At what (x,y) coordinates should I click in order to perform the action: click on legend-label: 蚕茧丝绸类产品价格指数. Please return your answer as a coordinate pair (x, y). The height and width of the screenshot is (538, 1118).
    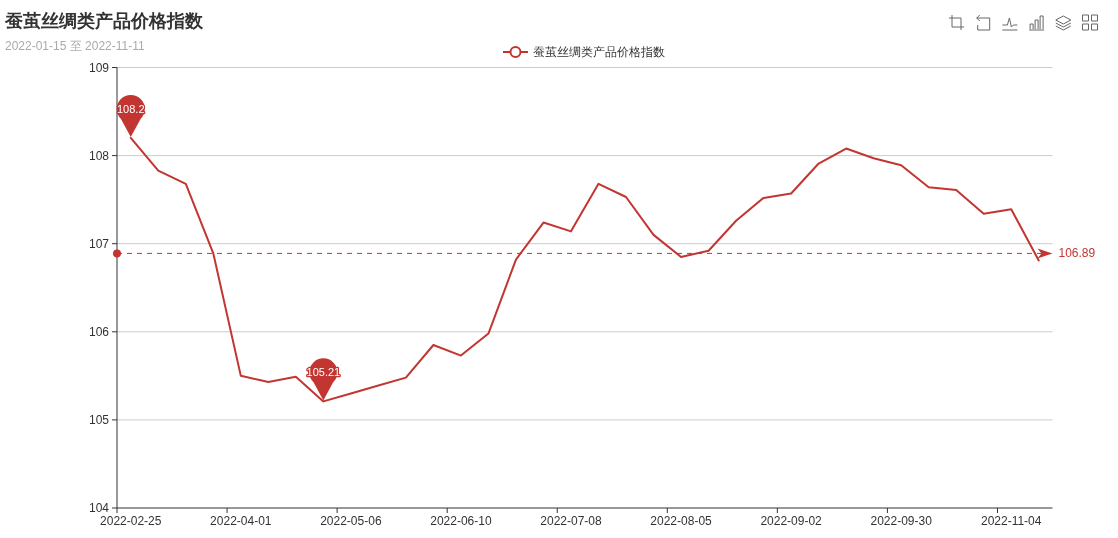
    Looking at the image, I should click on (599, 52).